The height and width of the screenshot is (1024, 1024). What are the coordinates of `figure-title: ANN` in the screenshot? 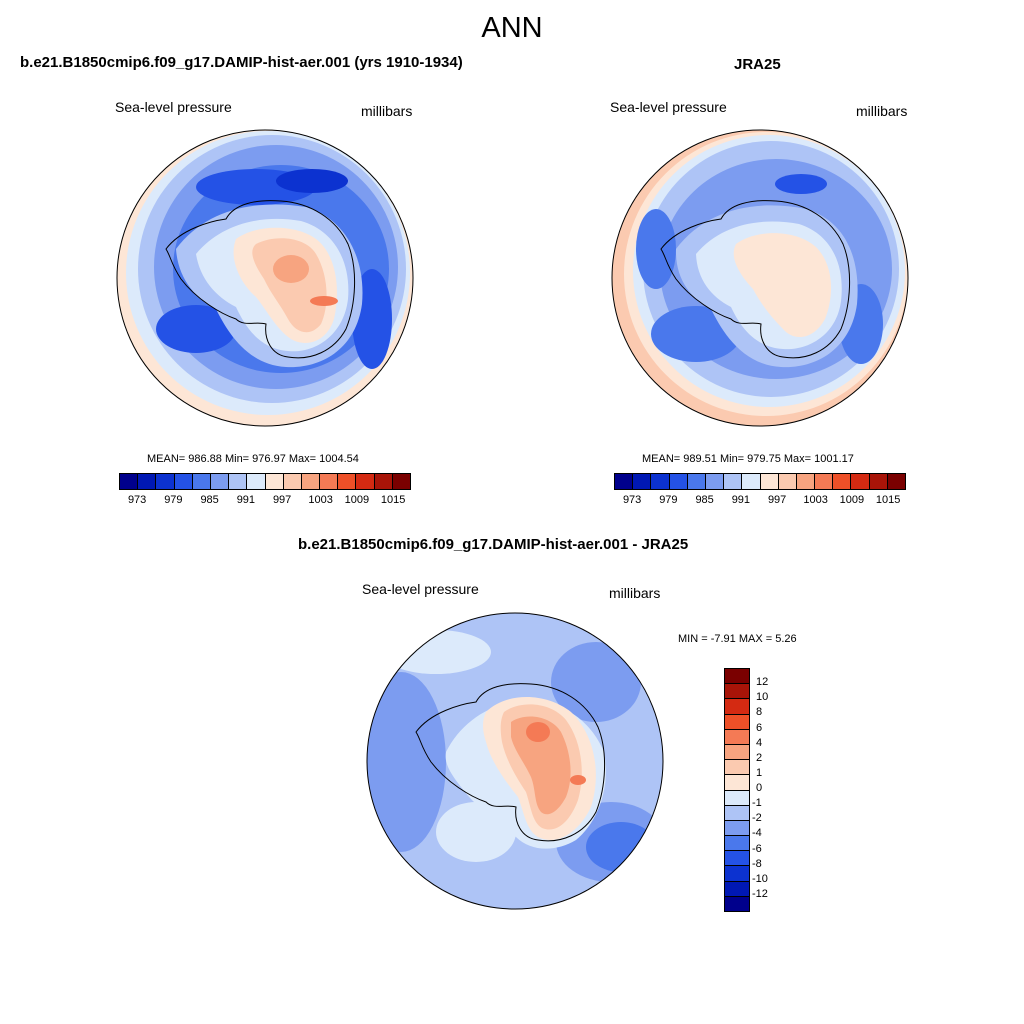 It's located at (512, 28).